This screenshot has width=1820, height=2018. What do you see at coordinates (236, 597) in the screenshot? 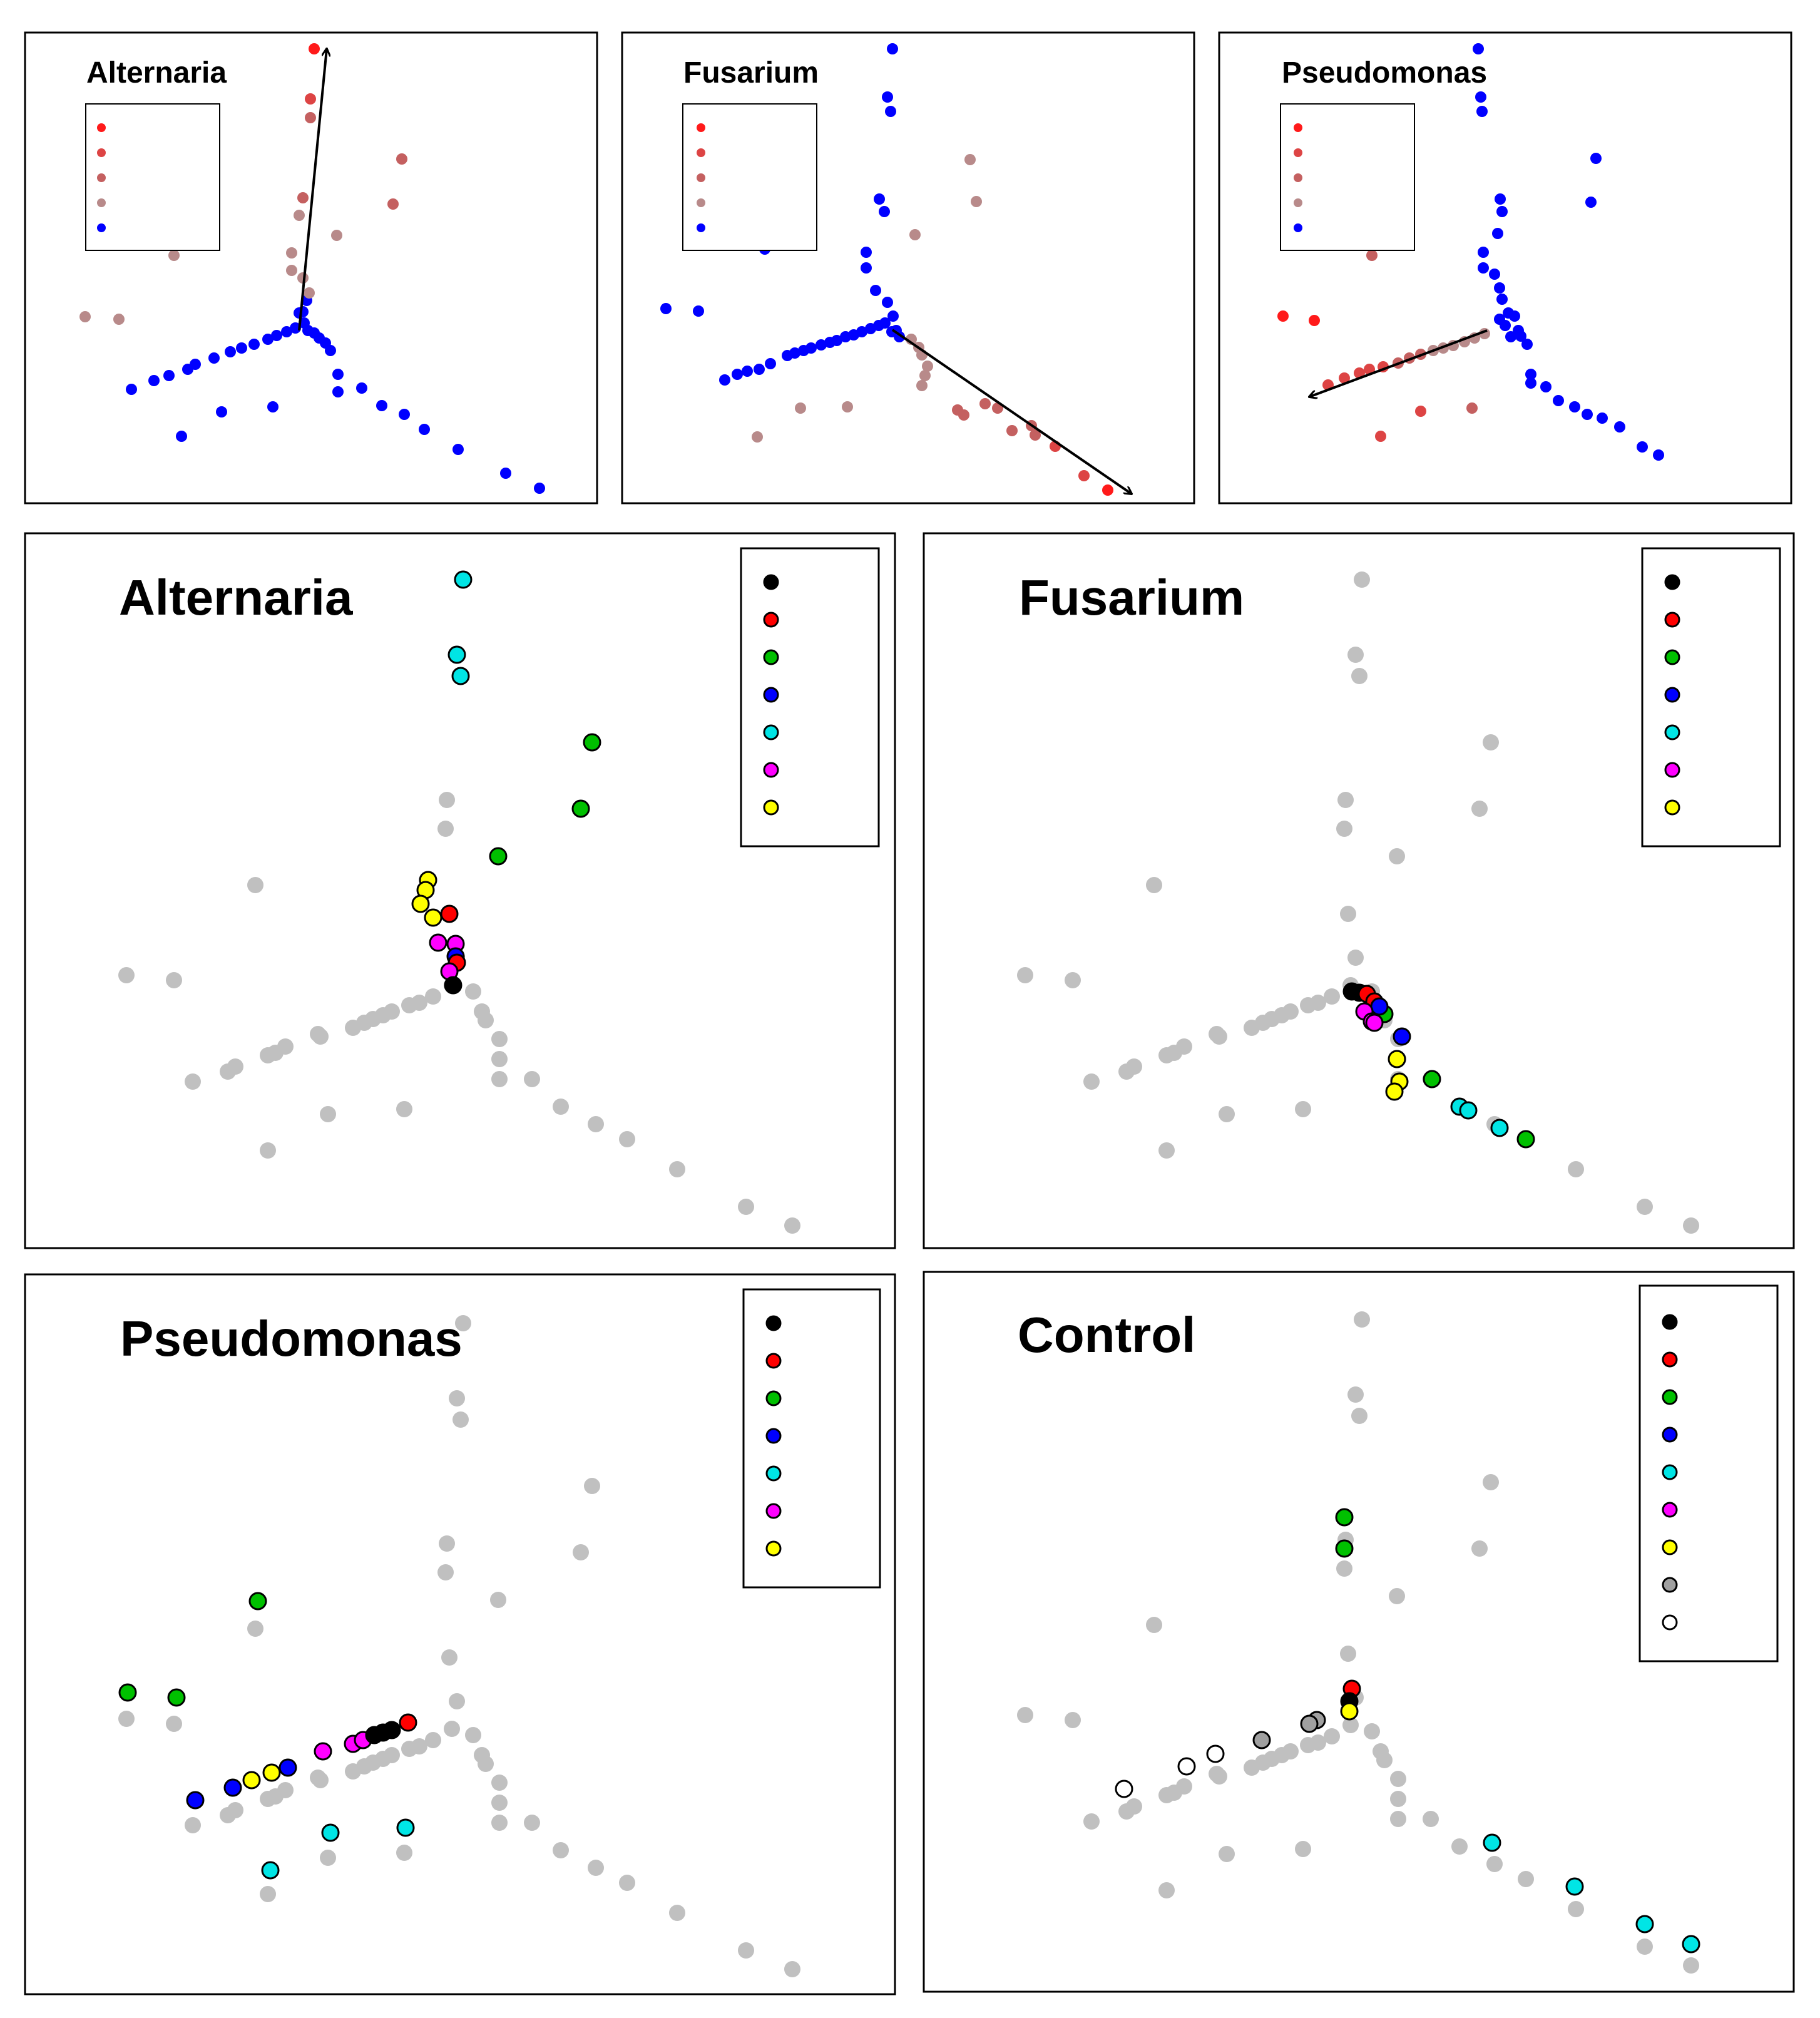
I see `panel-title: Alternaria` at bounding box center [236, 597].